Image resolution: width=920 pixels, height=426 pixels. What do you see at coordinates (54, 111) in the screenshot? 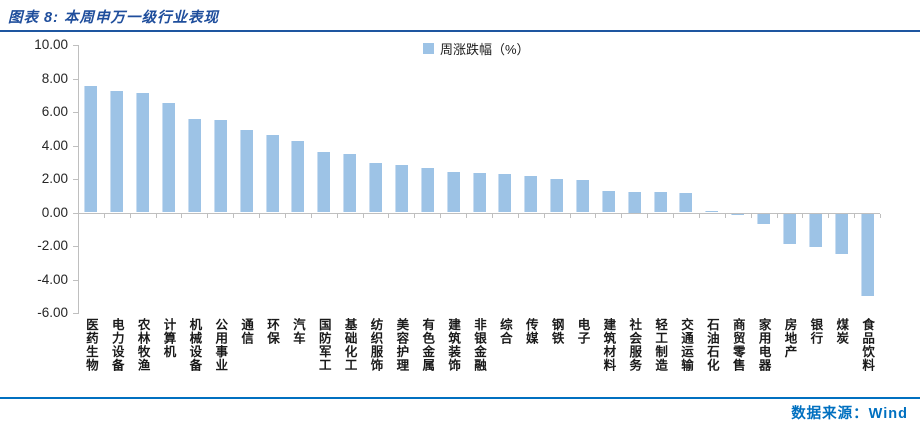
I see `y-axis-tick-label: 6.00` at bounding box center [54, 111].